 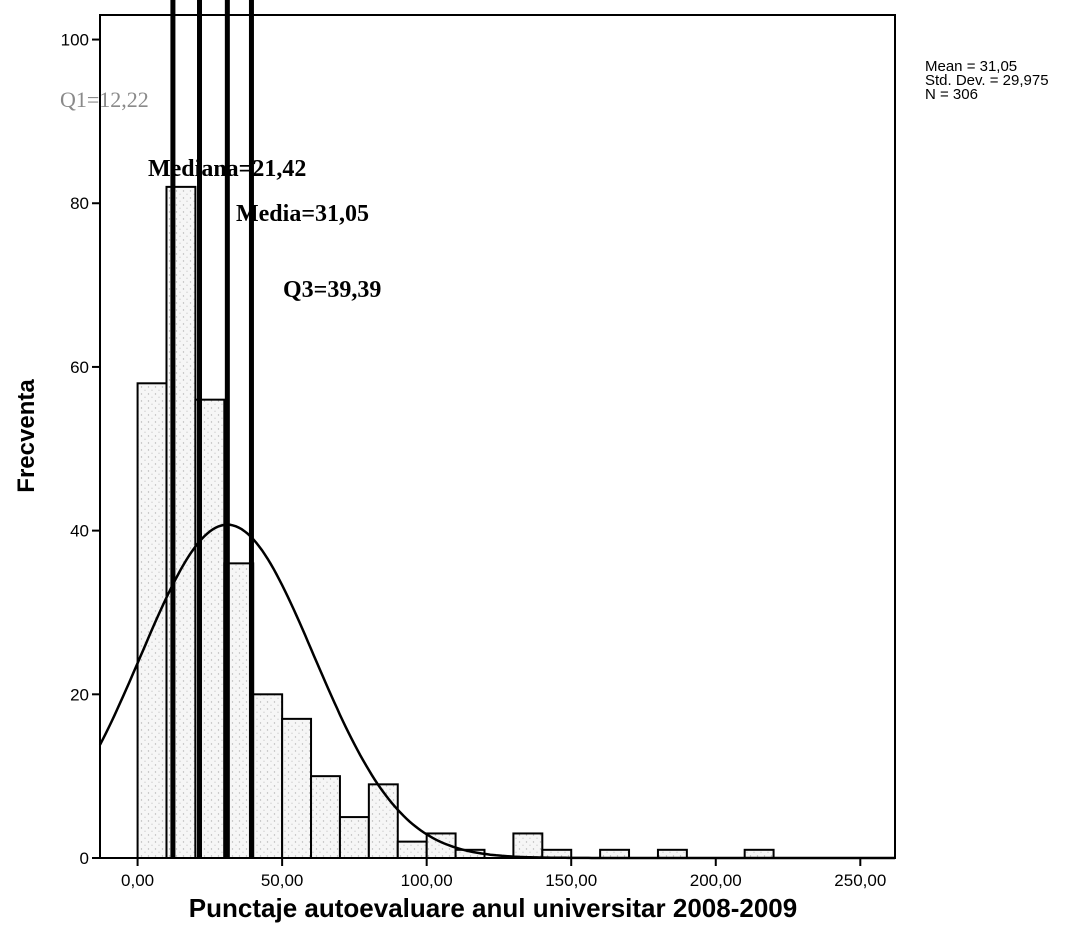 What do you see at coordinates (84, 858) in the screenshot?
I see `y-tick-label: 0` at bounding box center [84, 858].